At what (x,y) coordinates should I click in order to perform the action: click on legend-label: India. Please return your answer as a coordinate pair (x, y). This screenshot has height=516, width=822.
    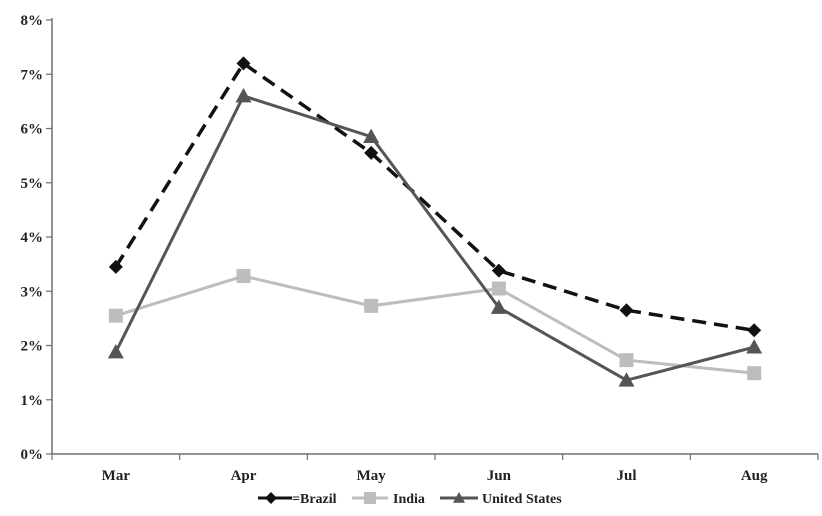
    Looking at the image, I should click on (409, 499).